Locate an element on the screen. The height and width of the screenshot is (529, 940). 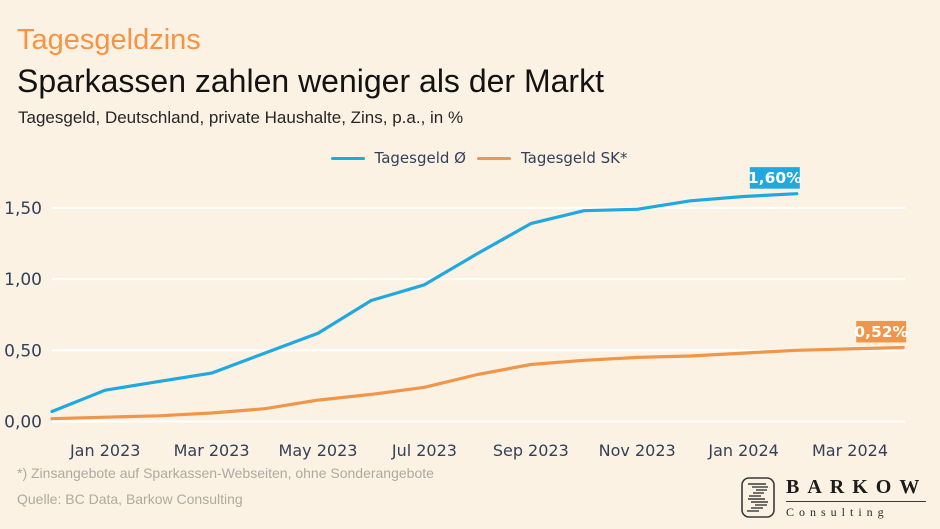
y-tick-label: 1,50 is located at coordinates (23, 209).